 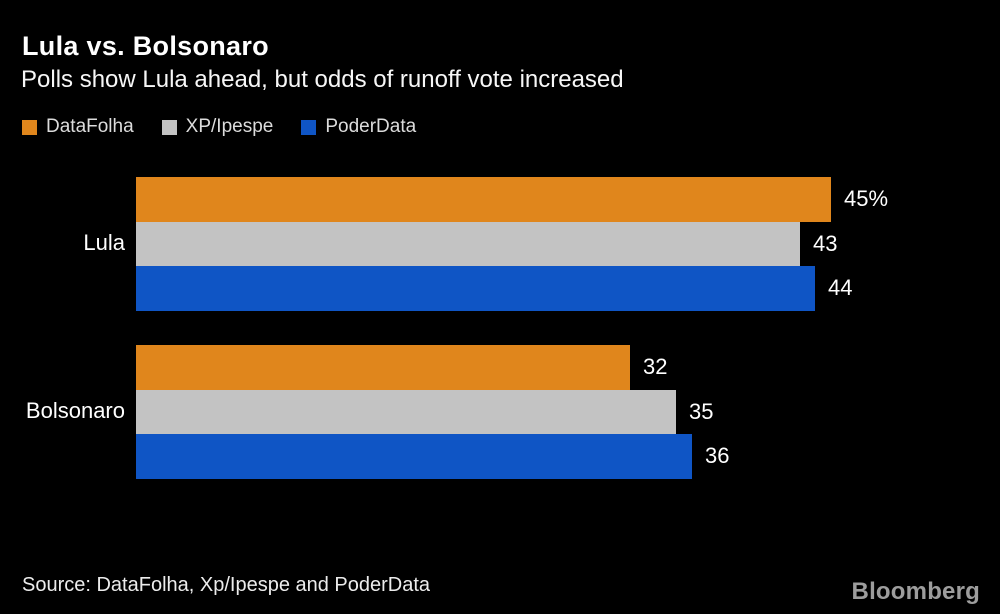 I want to click on bar-row: 35, so click(x=568, y=411).